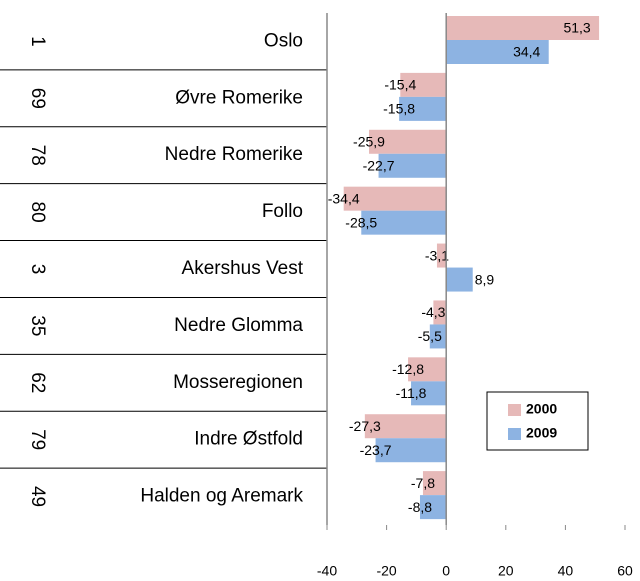  Describe the element at coordinates (327, 571) in the screenshot. I see `x-tick-label: -40` at that location.